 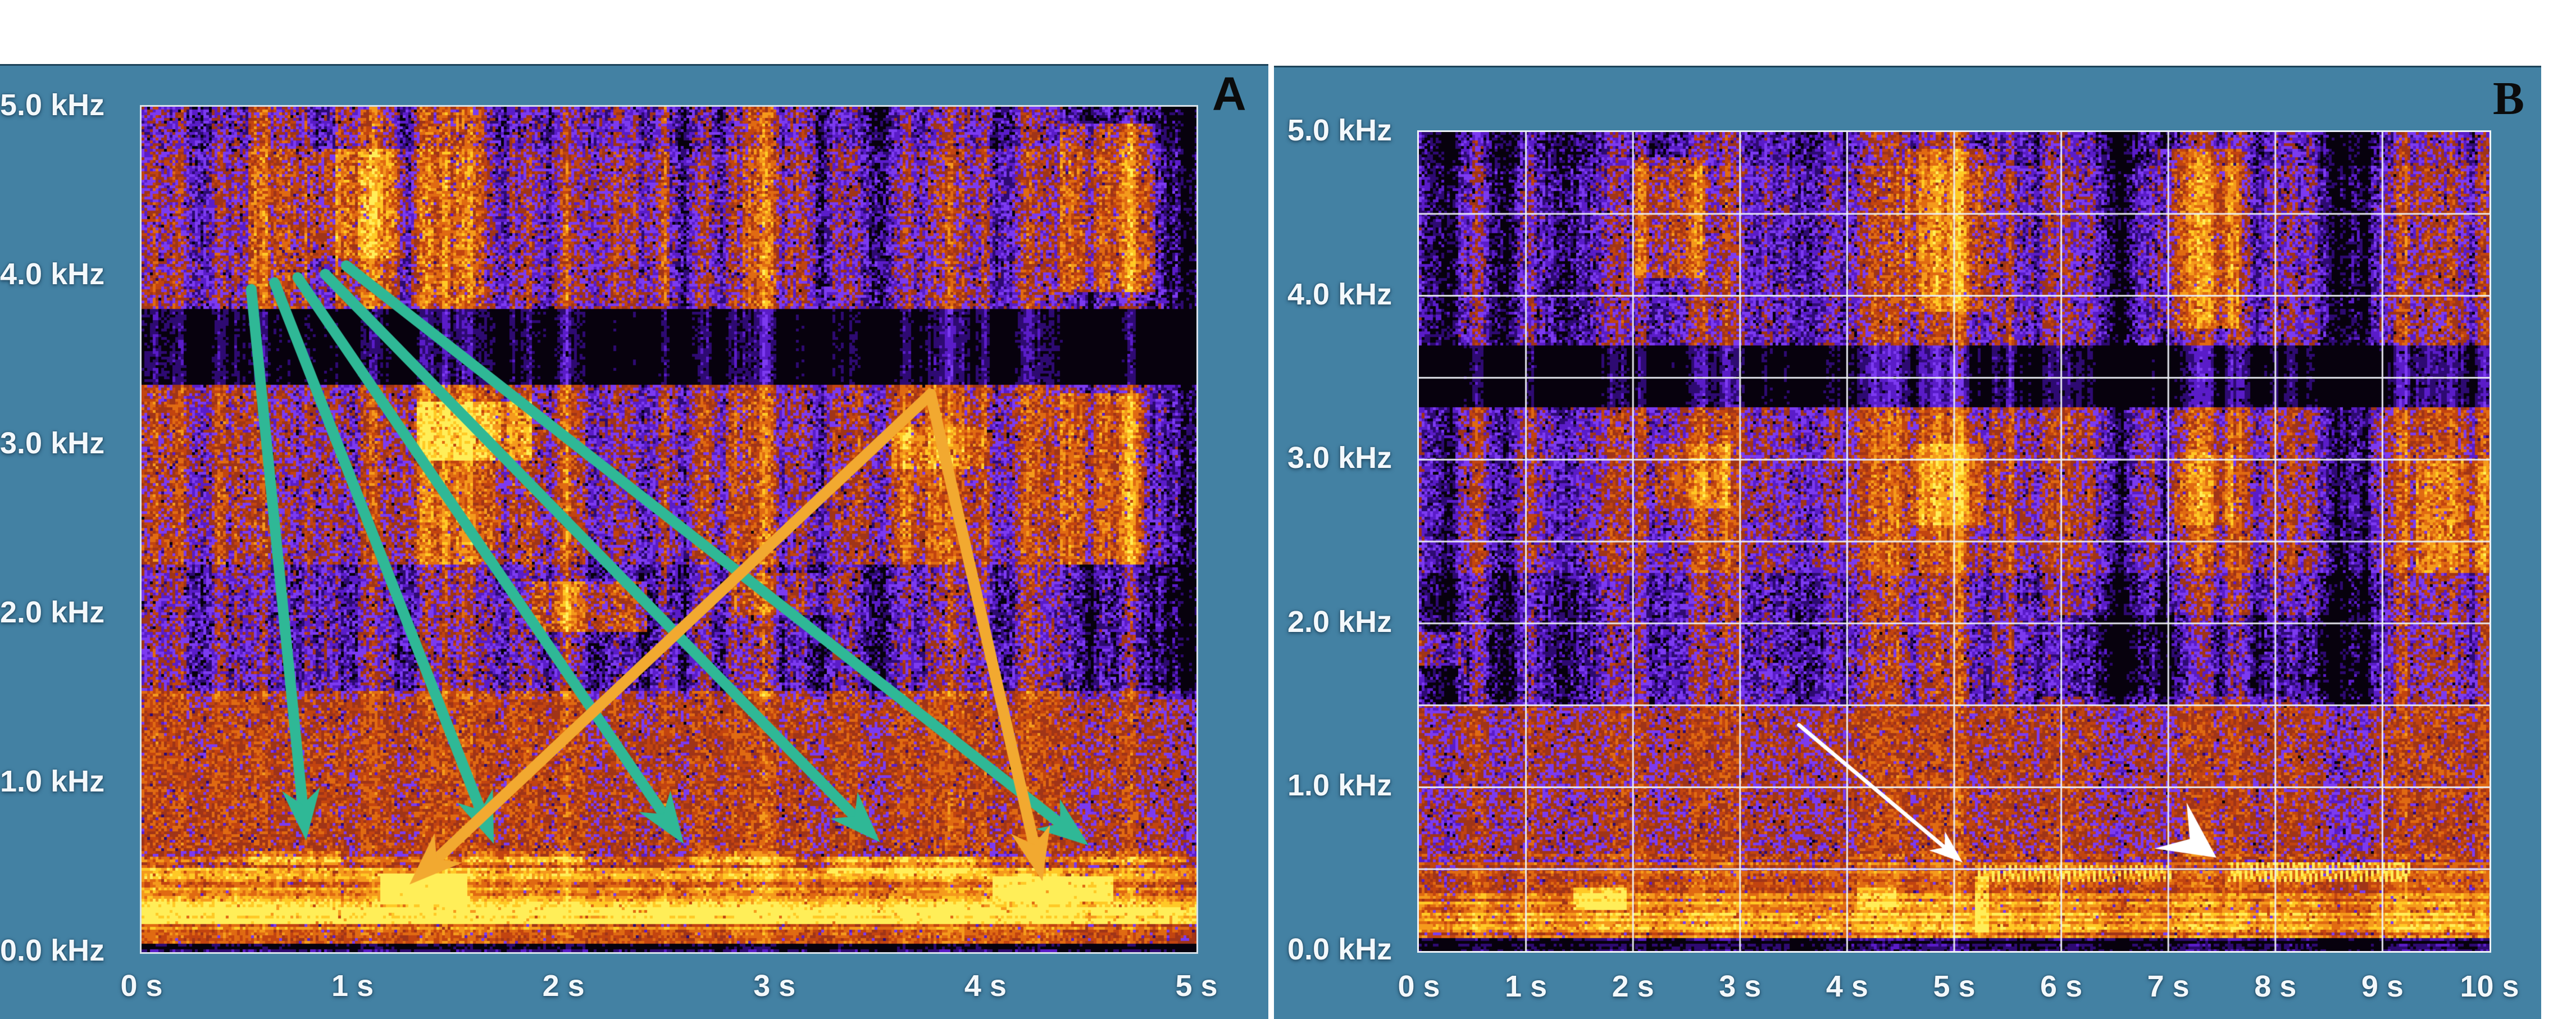 I want to click on time-tick-label: 9 s, so click(x=2382, y=986).